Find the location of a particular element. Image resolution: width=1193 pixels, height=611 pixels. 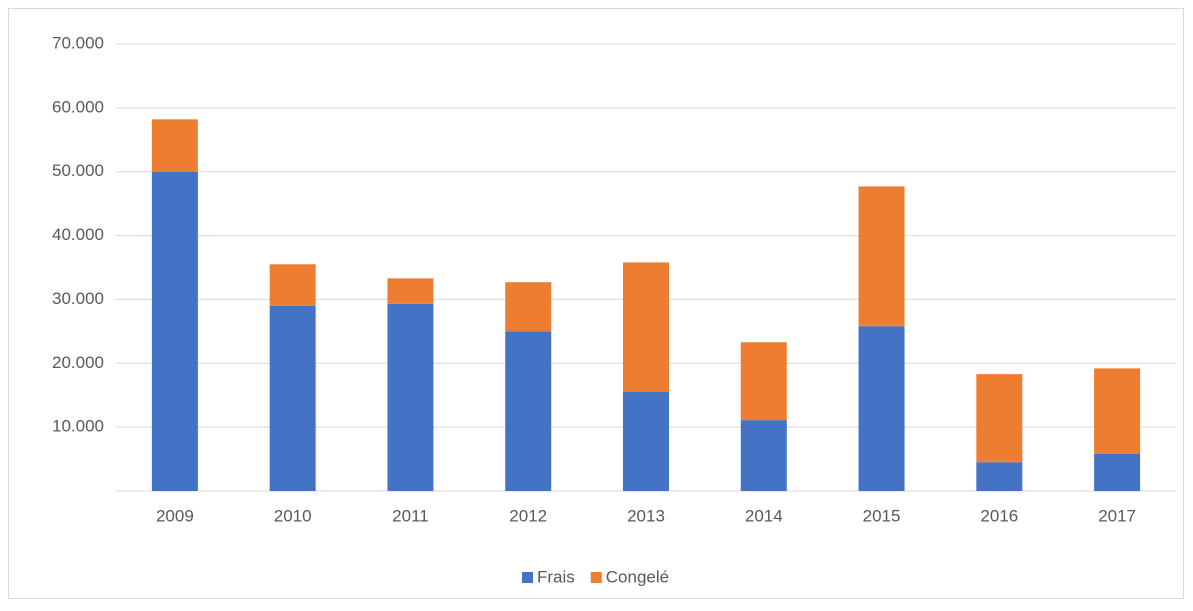

x-tick-label: 2015 is located at coordinates (882, 515).